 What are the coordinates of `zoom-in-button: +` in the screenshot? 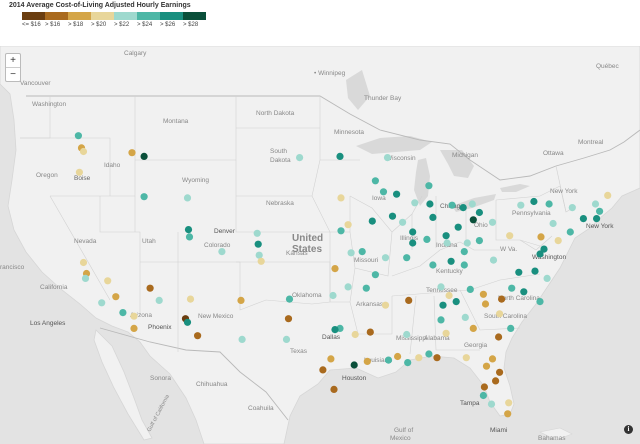 It's located at (13, 61).